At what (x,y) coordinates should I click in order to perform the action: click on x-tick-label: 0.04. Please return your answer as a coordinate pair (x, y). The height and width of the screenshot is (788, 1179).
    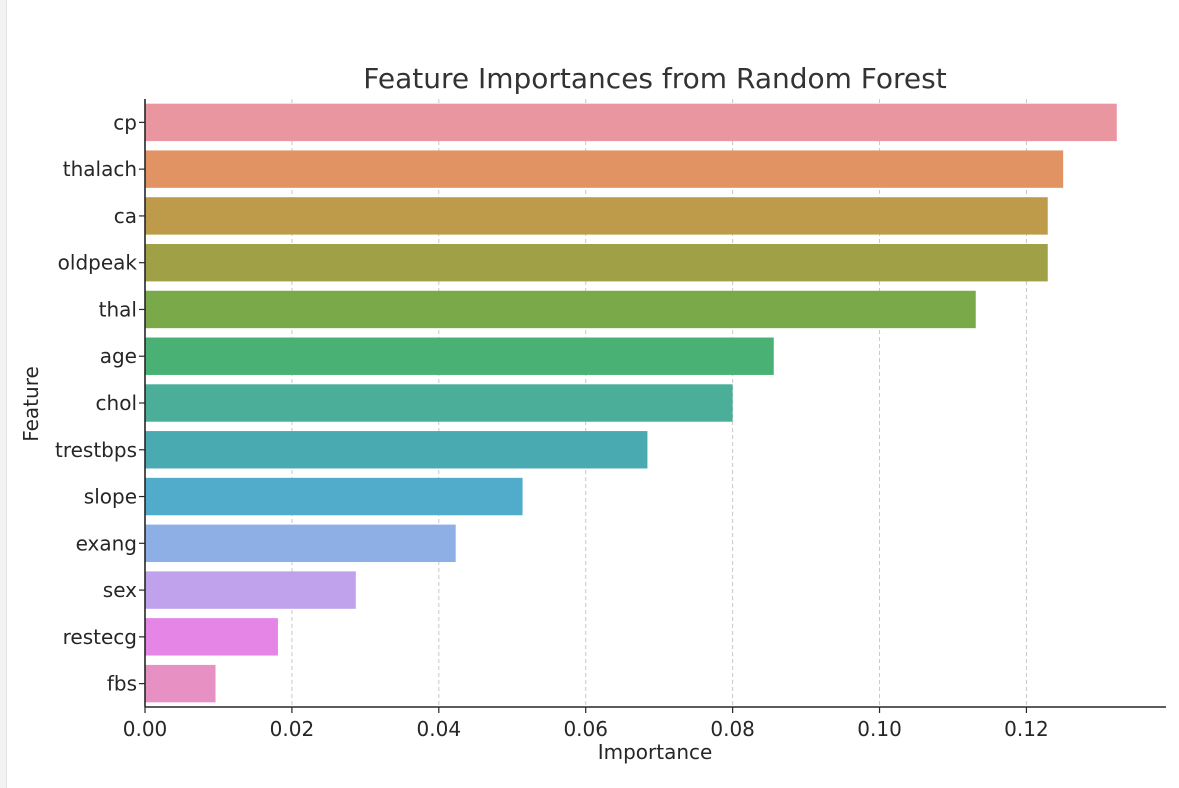
    Looking at the image, I should click on (439, 729).